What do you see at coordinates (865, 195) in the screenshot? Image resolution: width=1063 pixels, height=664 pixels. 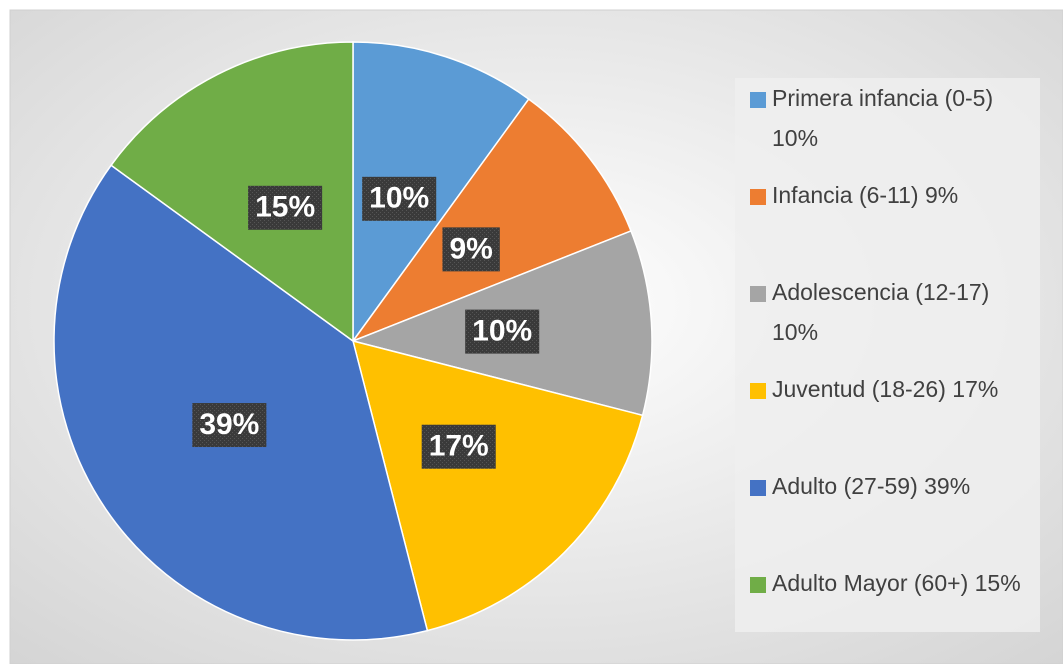 I see `legend-label: Infancia (6-11) 9%` at bounding box center [865, 195].